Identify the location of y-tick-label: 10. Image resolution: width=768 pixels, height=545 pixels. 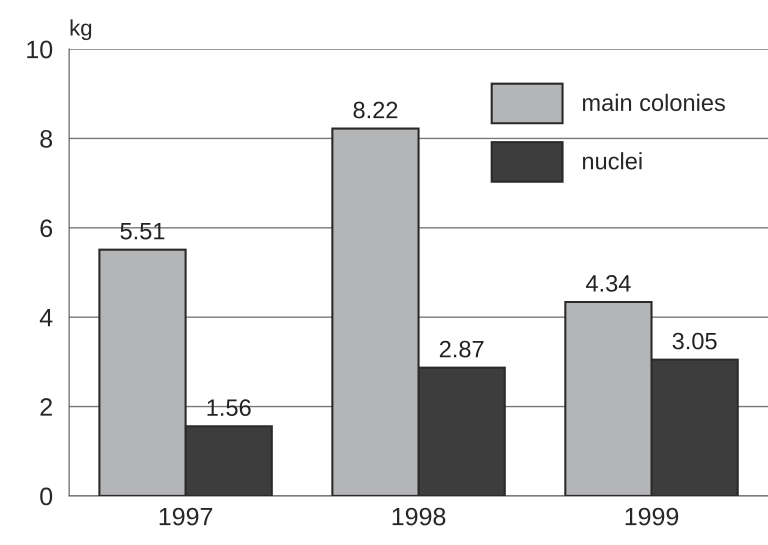
(39, 49).